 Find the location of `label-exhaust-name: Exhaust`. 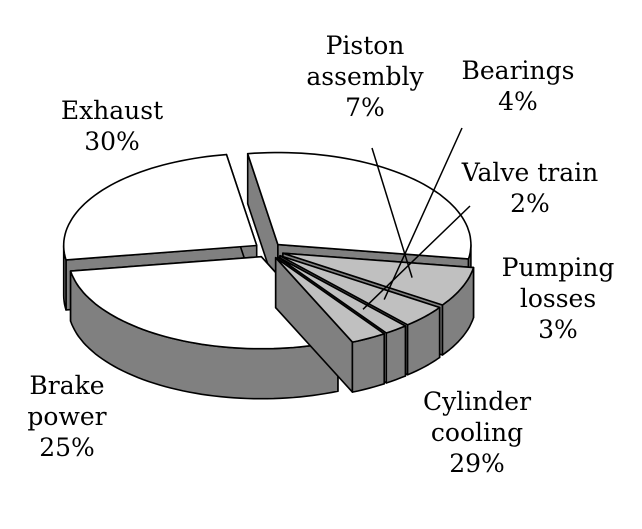

label-exhaust-name: Exhaust is located at coordinates (112, 110).